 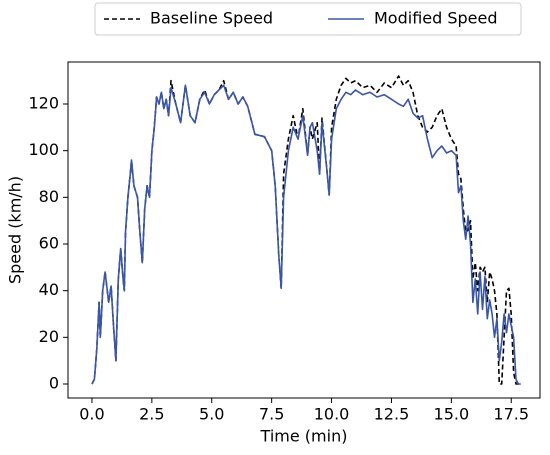 What do you see at coordinates (452, 414) in the screenshot?
I see `x-tick-label: 15.0` at bounding box center [452, 414].